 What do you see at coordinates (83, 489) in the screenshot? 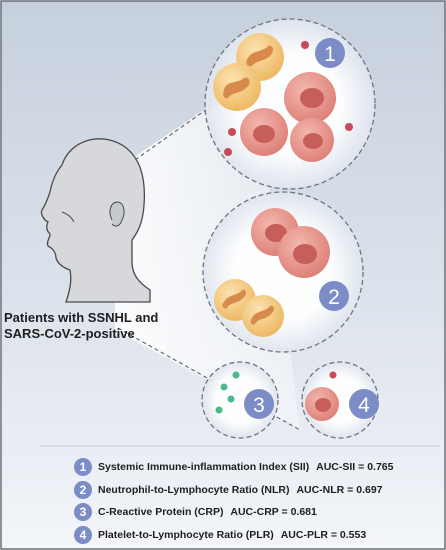
I see `legend-number-badge: 2` at bounding box center [83, 489].